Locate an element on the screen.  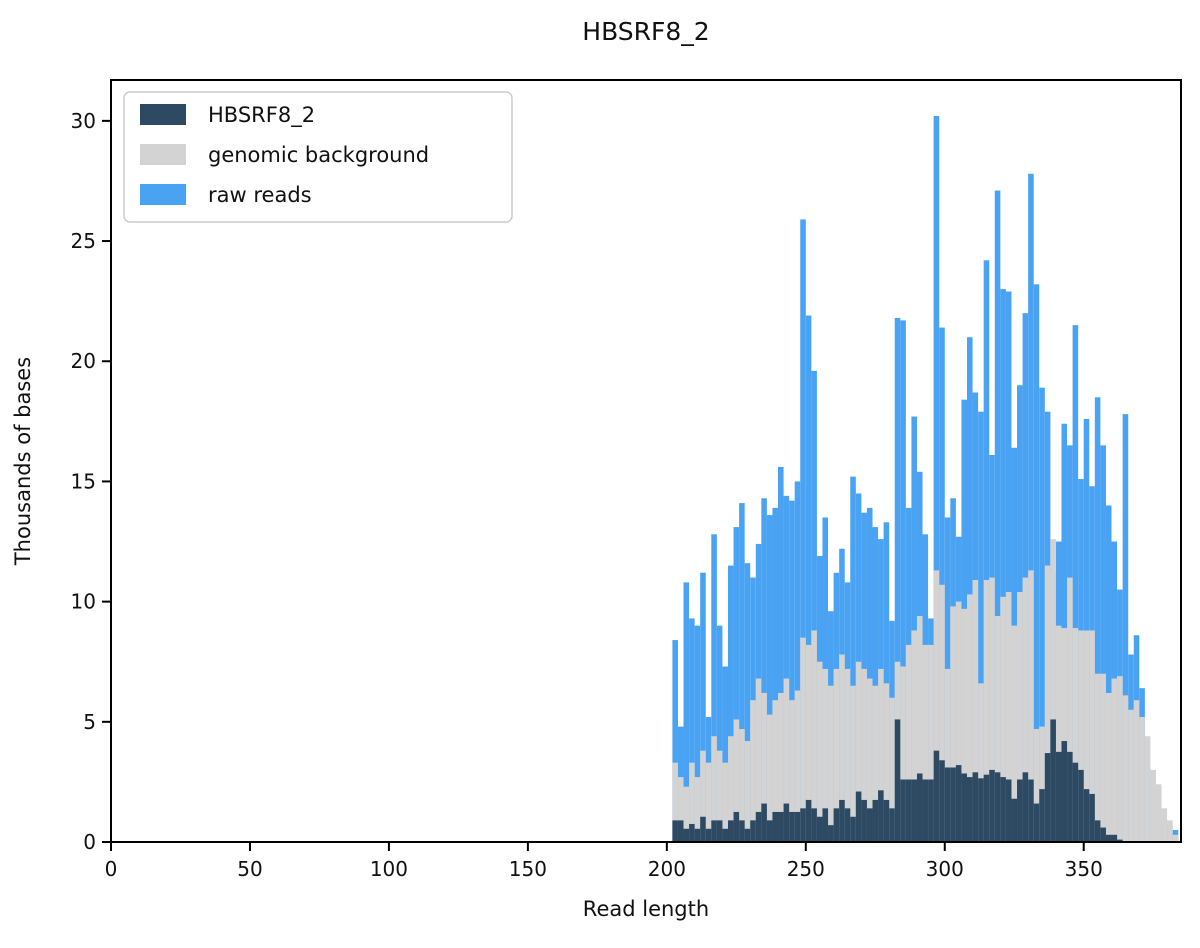
y-tick-label: 15 is located at coordinates (83, 481).